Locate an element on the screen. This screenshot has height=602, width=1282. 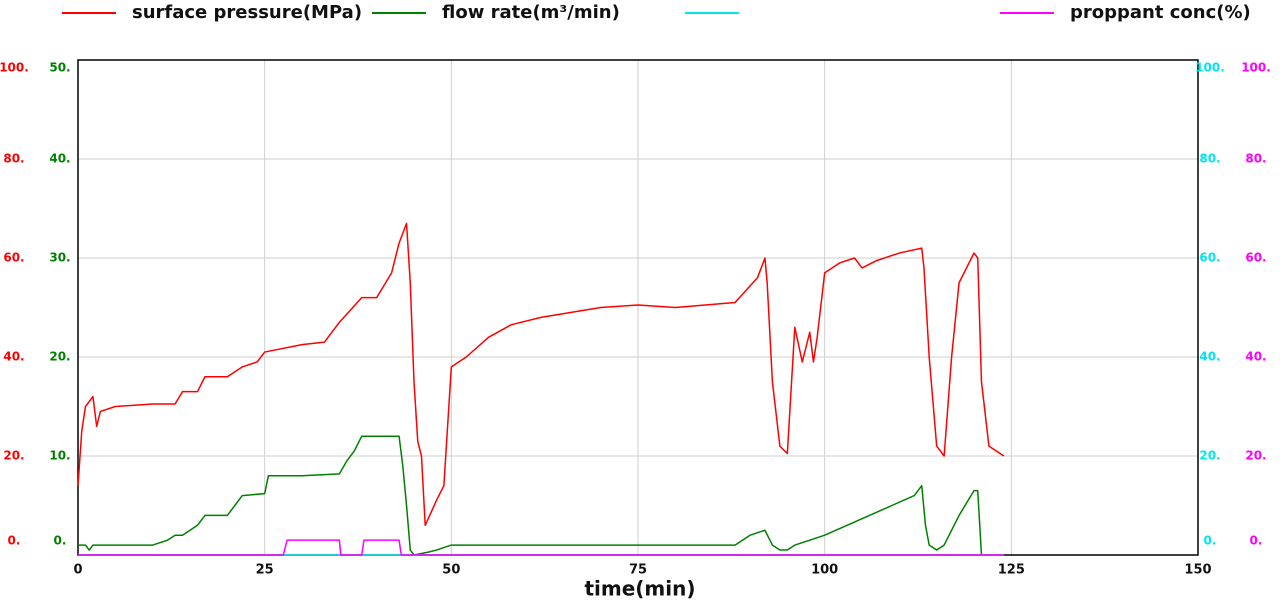
y-tick-label: 30. is located at coordinates (59, 258).